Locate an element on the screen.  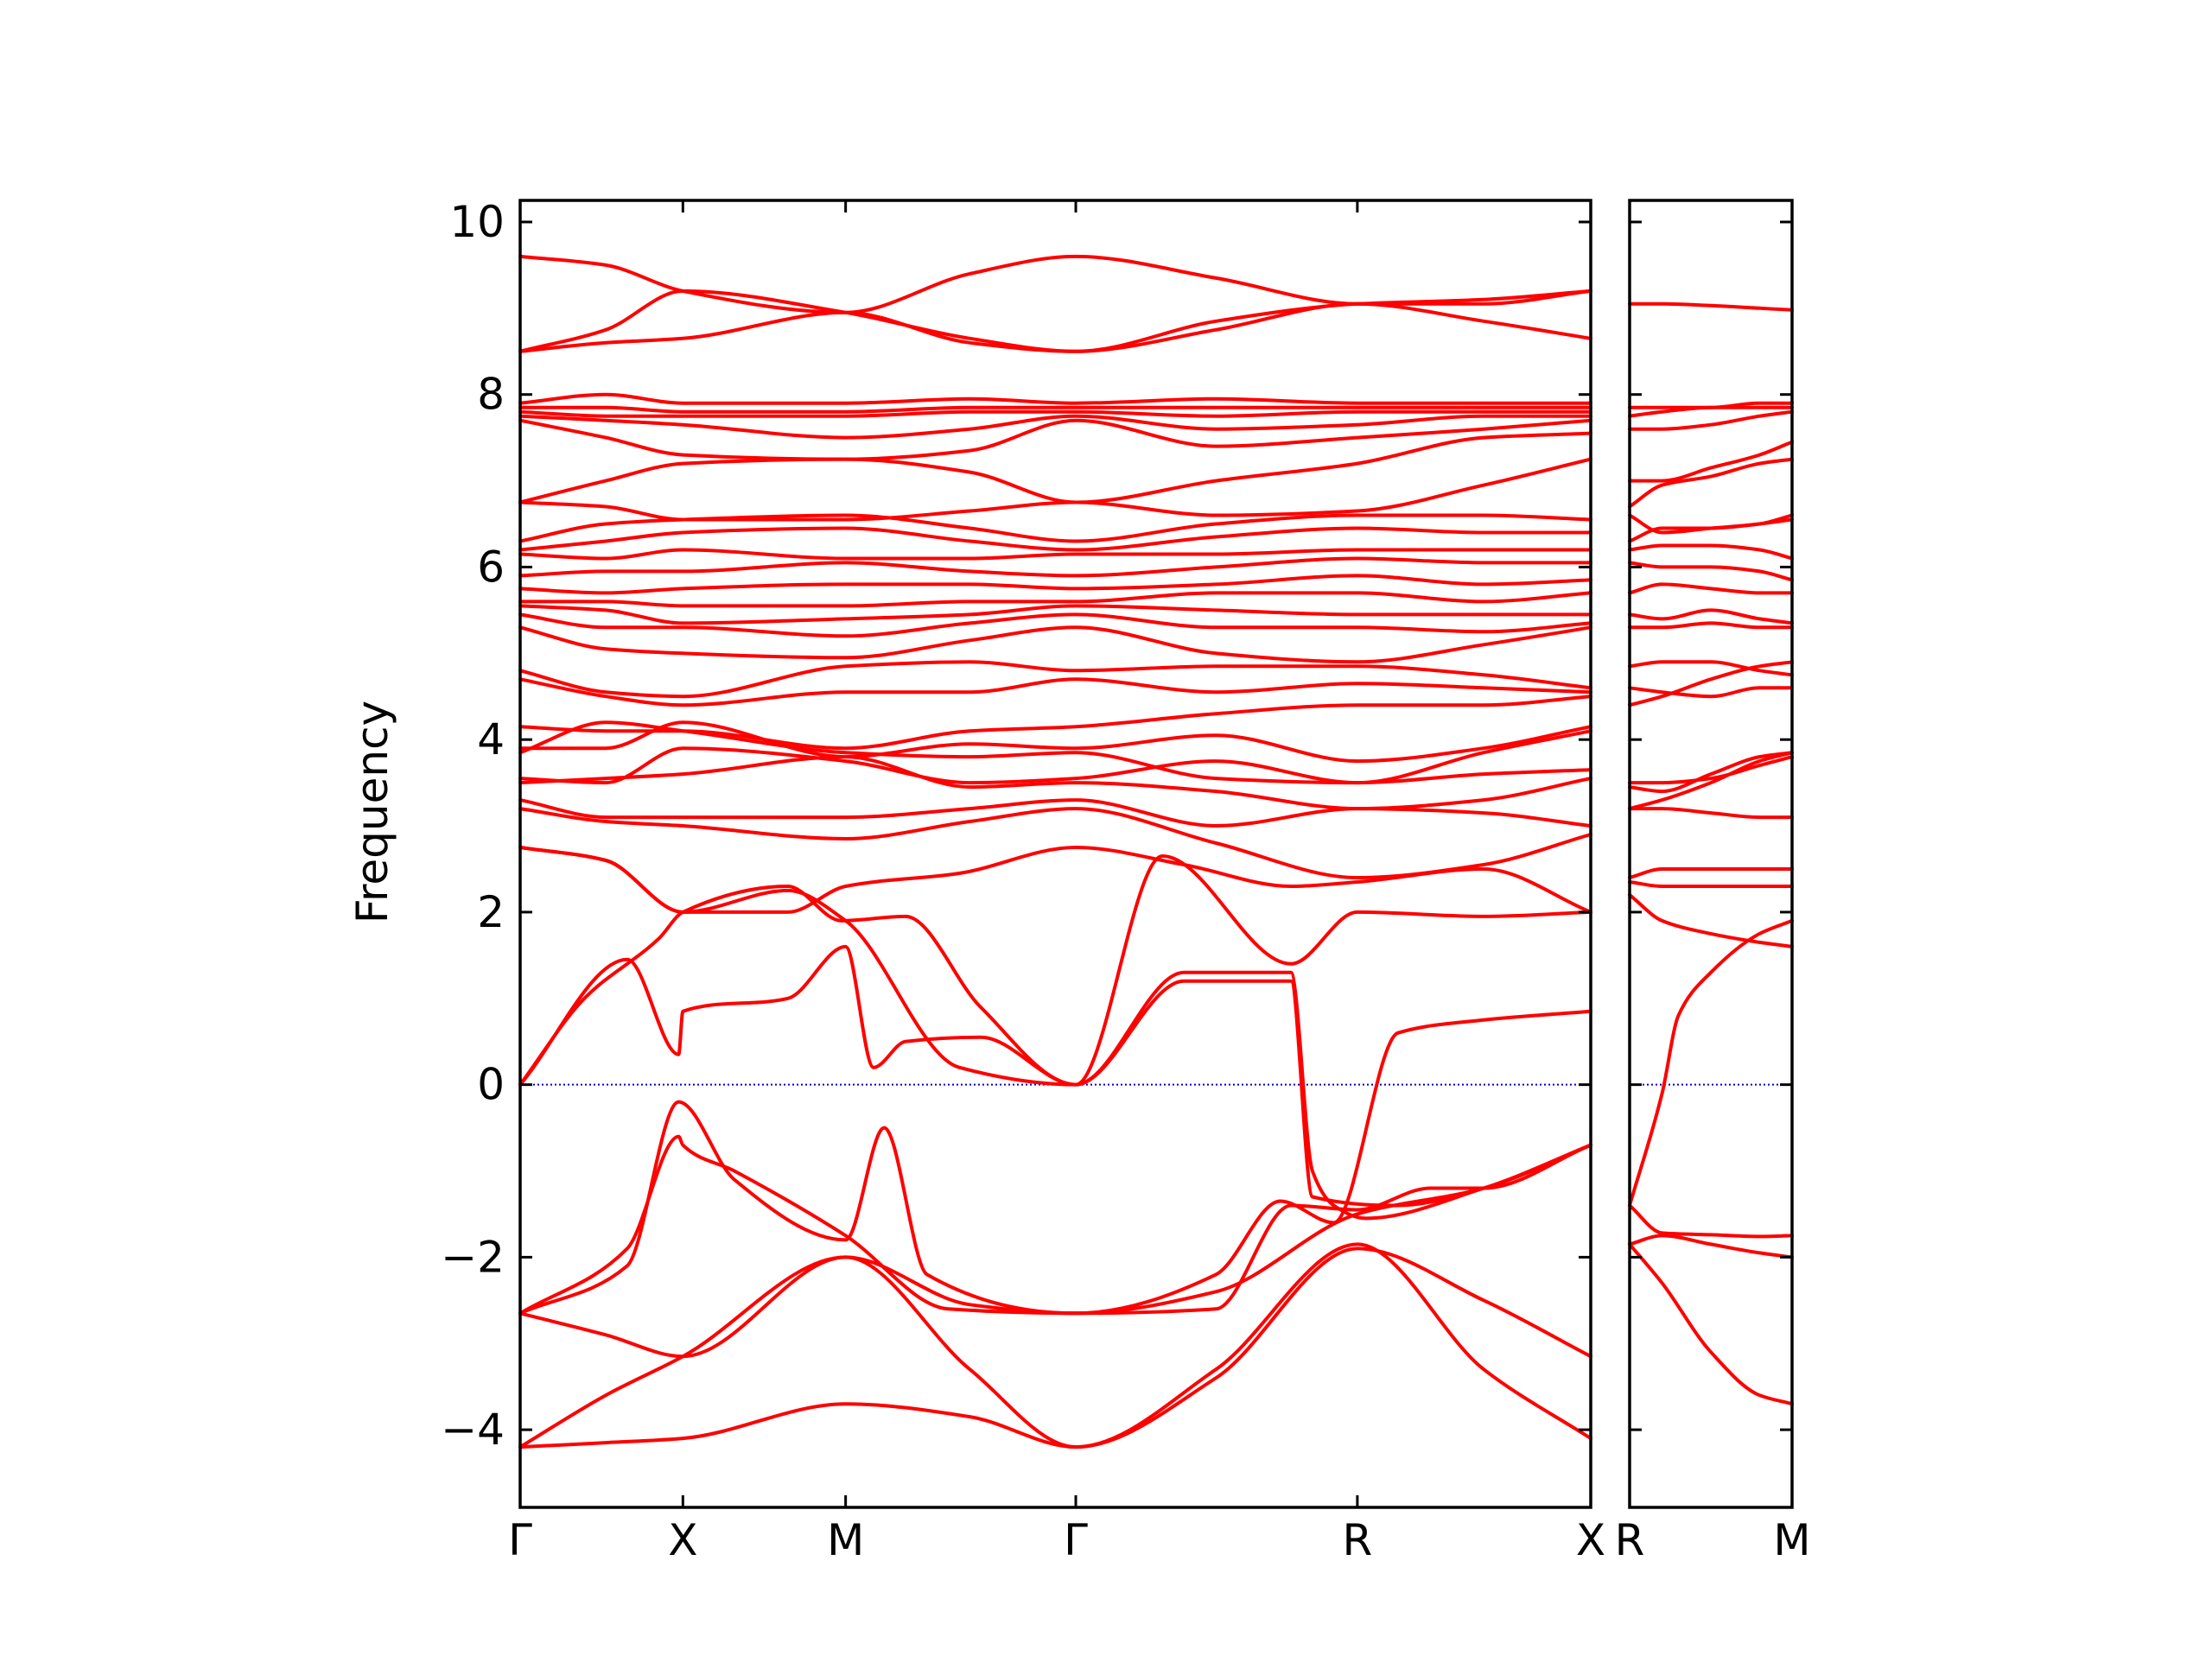
y-tick-label: 8 is located at coordinates (491, 395).